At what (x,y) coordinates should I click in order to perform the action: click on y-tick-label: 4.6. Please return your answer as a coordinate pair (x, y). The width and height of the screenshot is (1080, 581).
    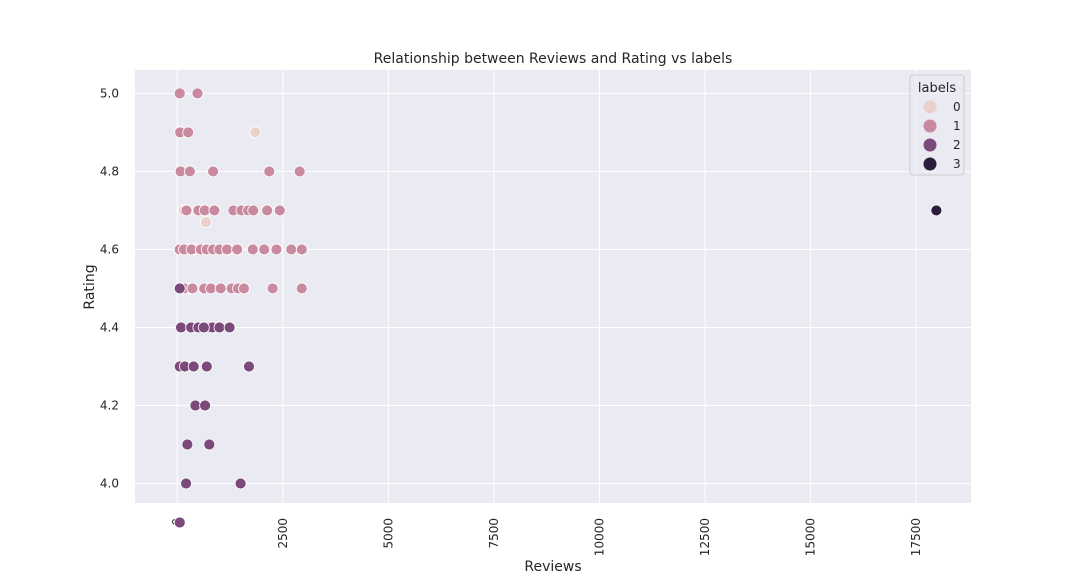
    Looking at the image, I should click on (109, 249).